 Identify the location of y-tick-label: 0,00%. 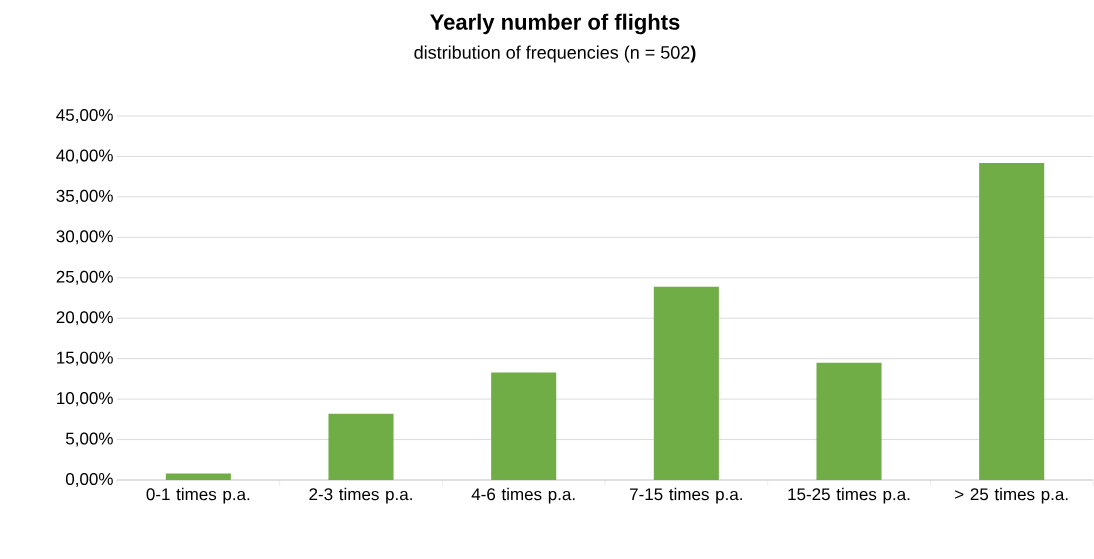
(89, 480).